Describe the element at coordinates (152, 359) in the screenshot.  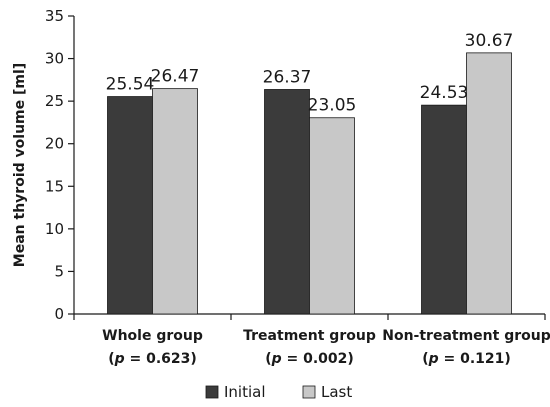
I see `x-category-pvalue: (p = 0.623)` at that location.